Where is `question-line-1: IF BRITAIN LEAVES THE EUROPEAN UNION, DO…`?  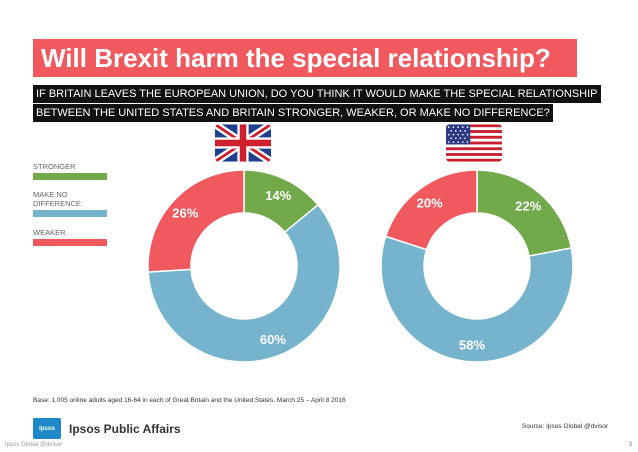 question-line-1: IF BRITAIN LEAVES THE EUROPEAN UNION, DO… is located at coordinates (317, 94).